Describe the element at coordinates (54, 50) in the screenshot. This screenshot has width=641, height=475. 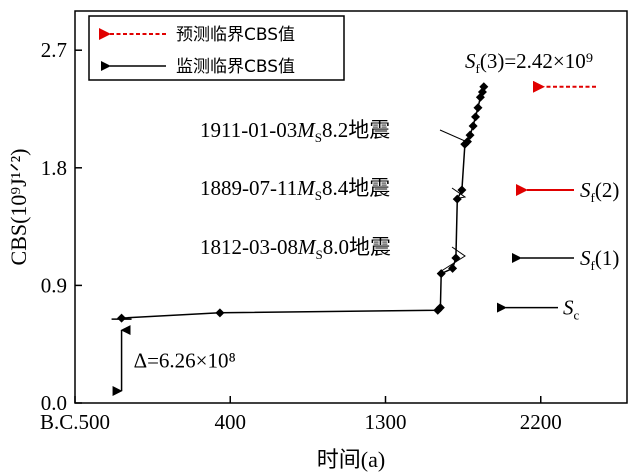
I see `y-tick-label: 2.7` at that location.